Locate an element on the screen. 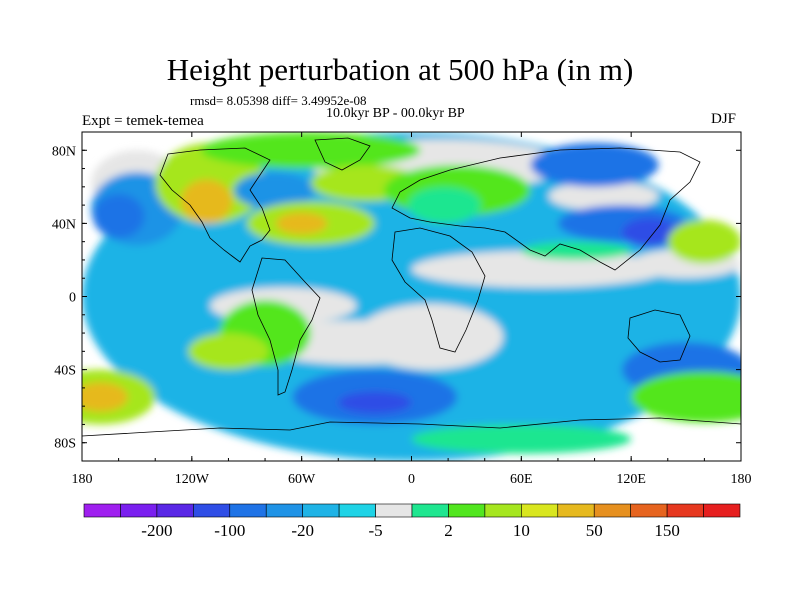 The width and height of the screenshot is (800, 600). period-label: 10.0kyr BP - 00.0kyr BP is located at coordinates (395, 113).